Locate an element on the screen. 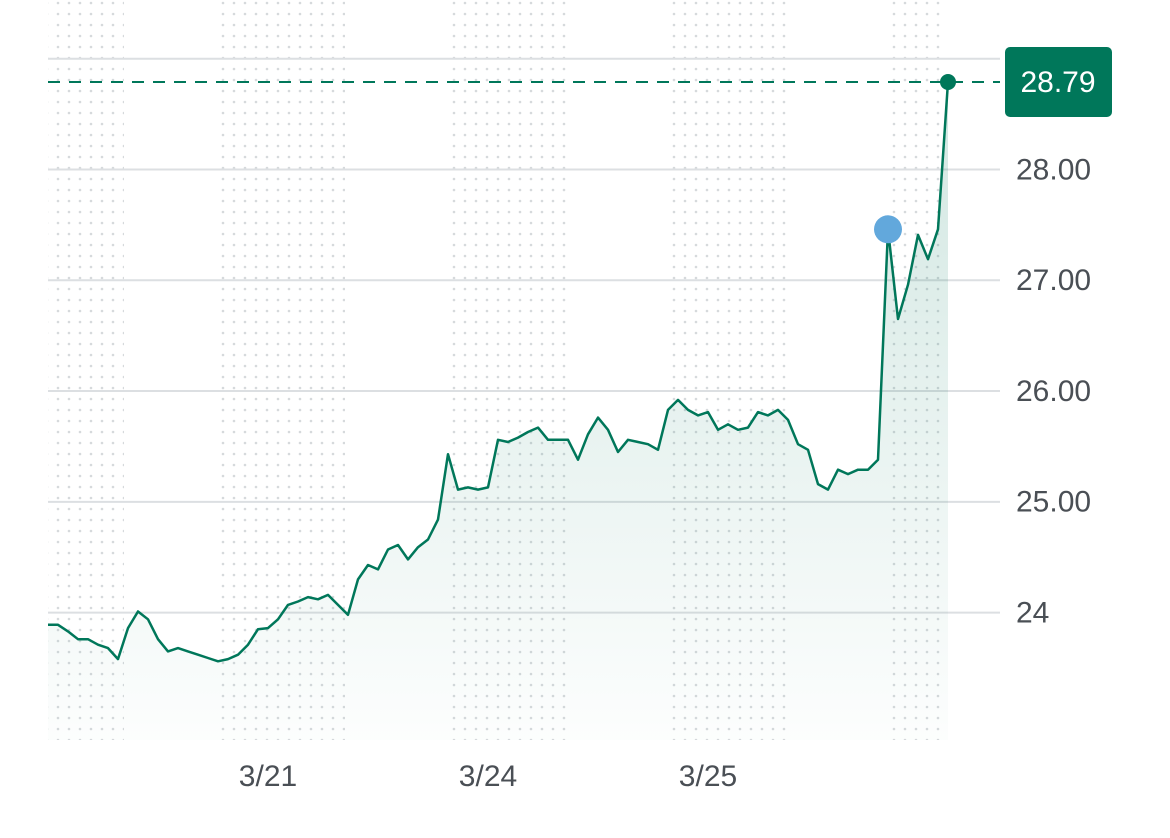 The image size is (1170, 838). y-tick-label: 25.00 is located at coordinates (1053, 502).